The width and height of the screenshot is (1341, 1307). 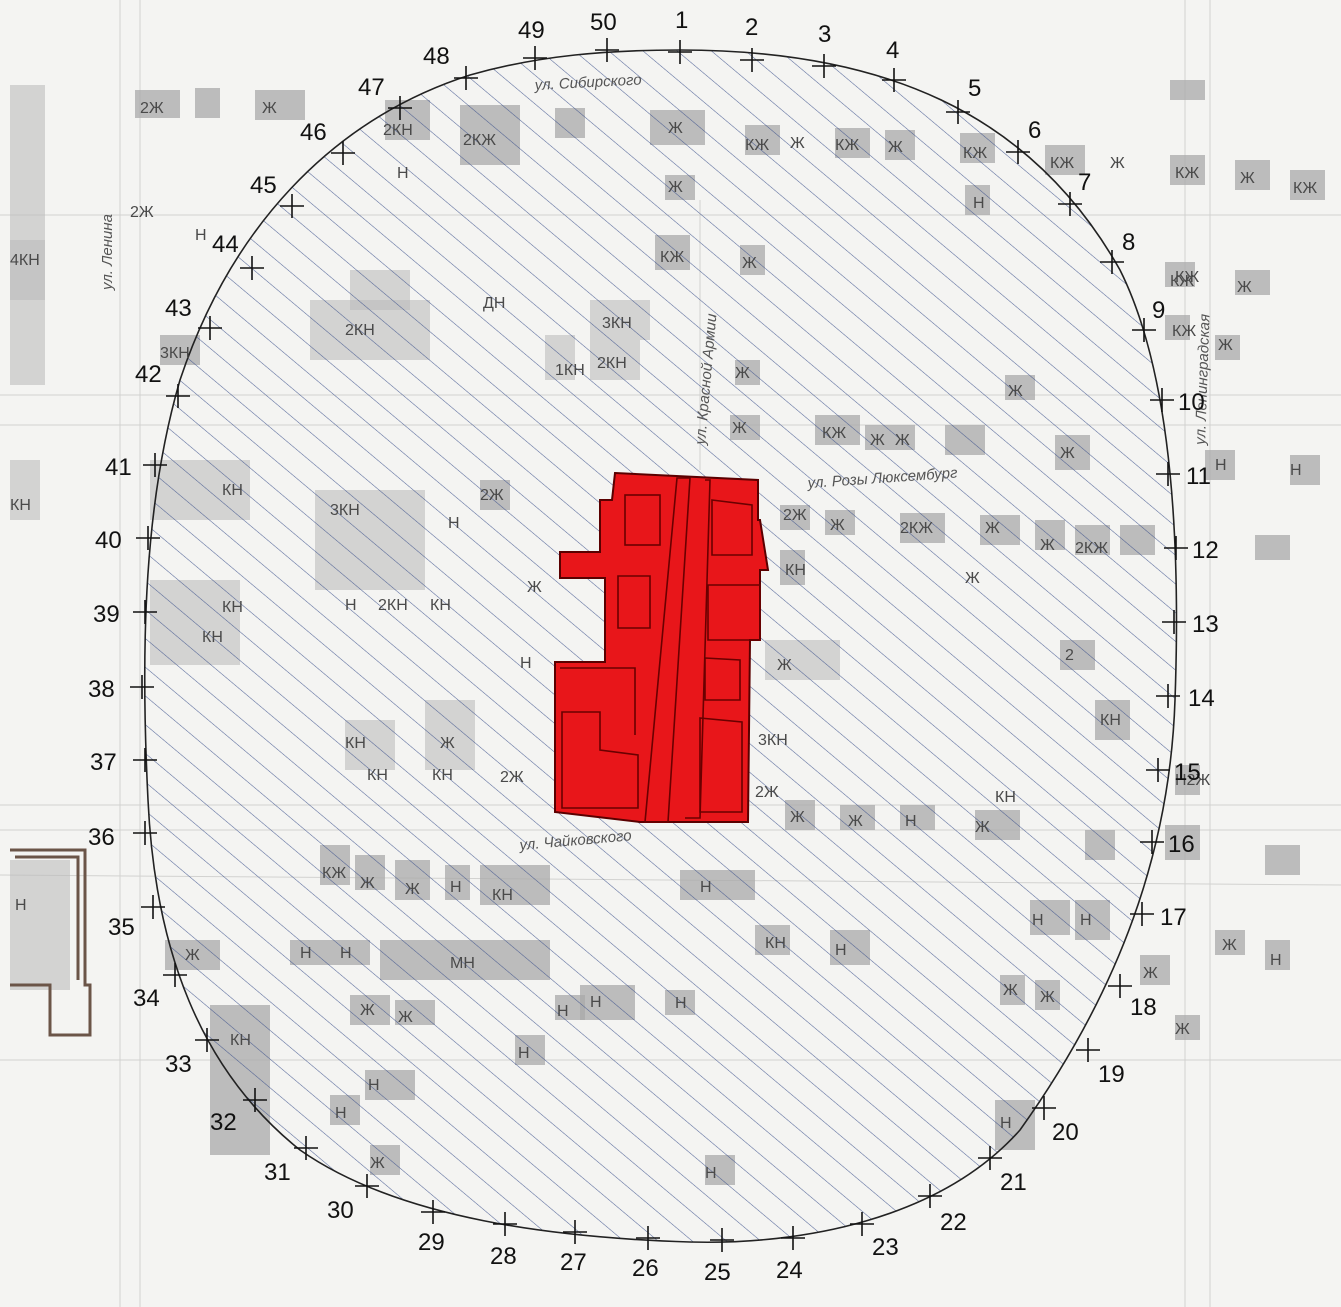 What do you see at coordinates (570, 370) in the screenshot?
I see `building-label: 1КН` at bounding box center [570, 370].